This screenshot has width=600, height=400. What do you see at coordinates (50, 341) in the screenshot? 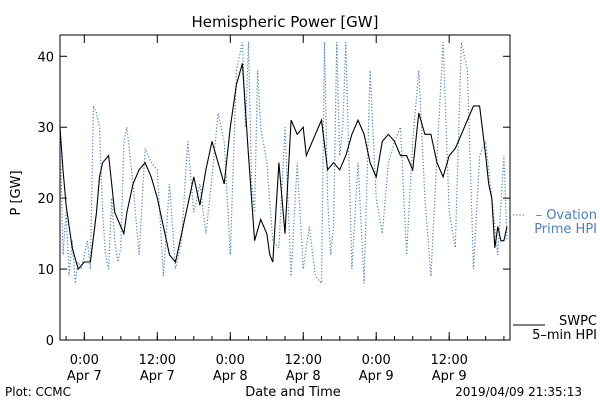
I see `y-tick-label: 0` at bounding box center [50, 341].